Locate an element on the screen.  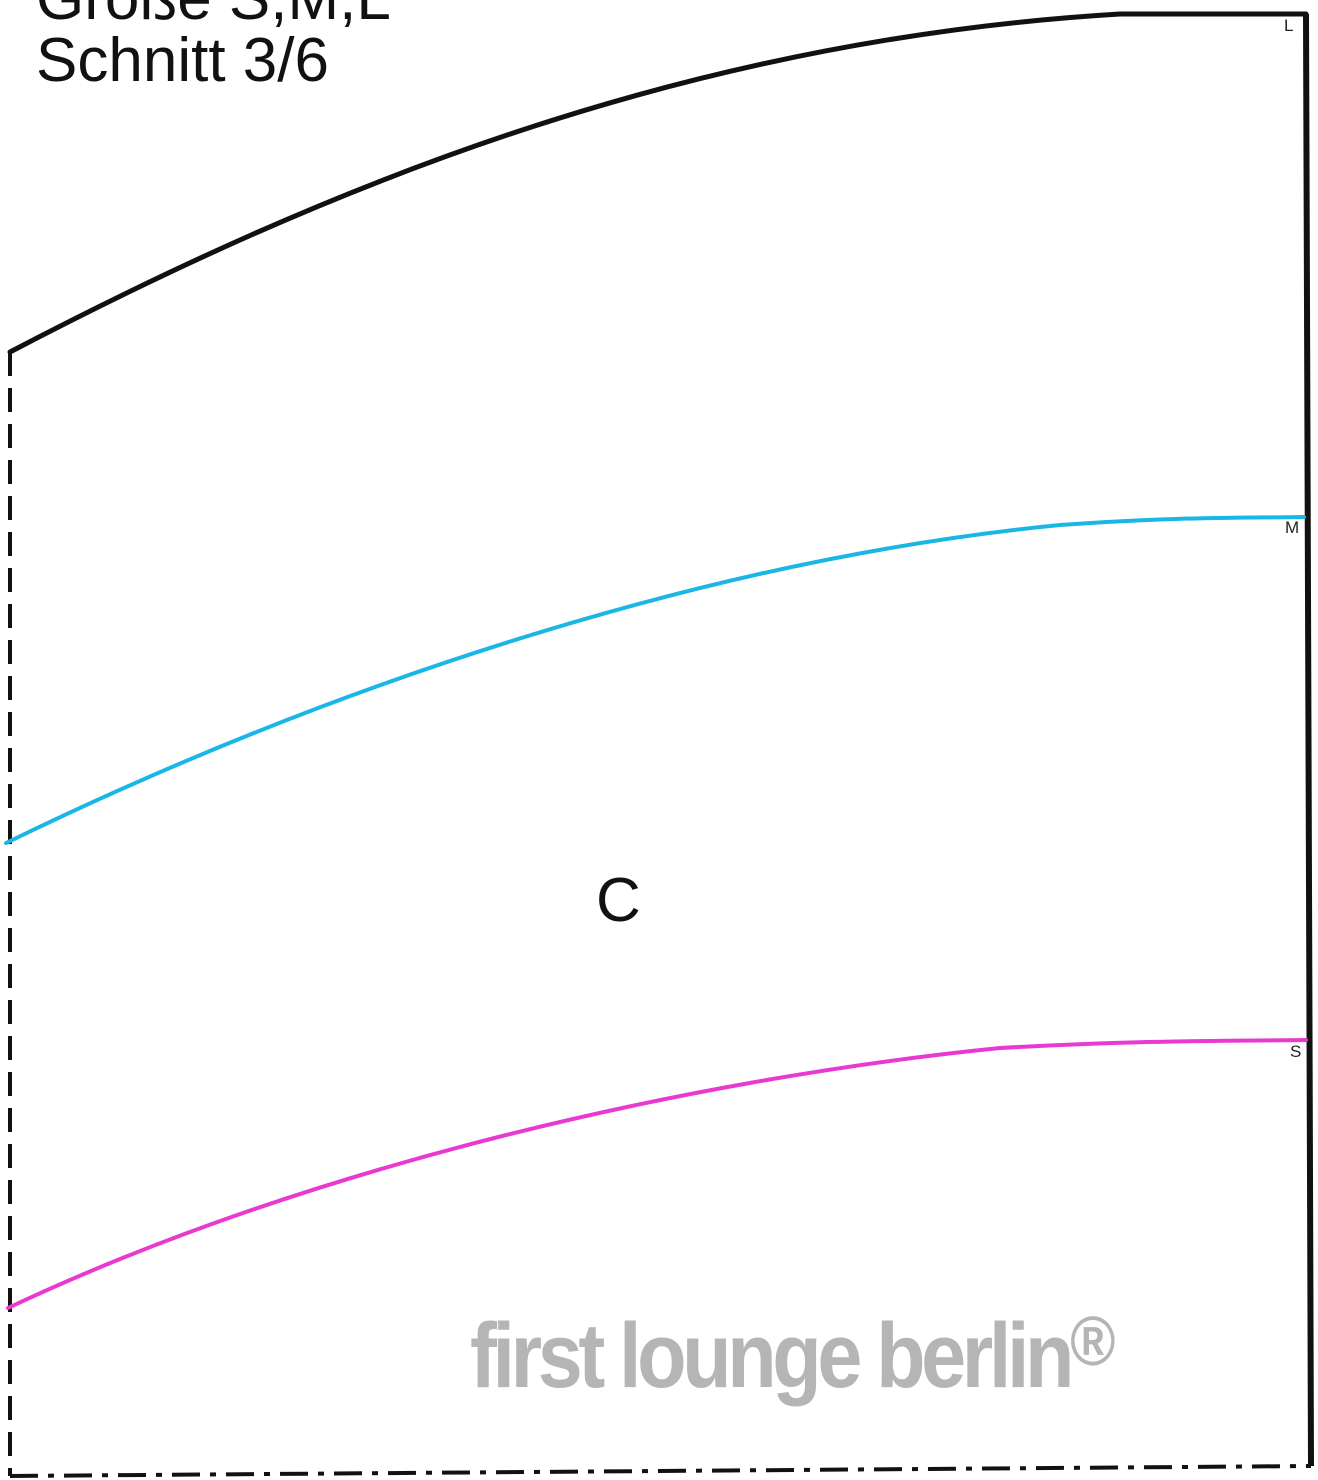
pattern-number-heading: Schnitt 3/6 is located at coordinates (182, 60).